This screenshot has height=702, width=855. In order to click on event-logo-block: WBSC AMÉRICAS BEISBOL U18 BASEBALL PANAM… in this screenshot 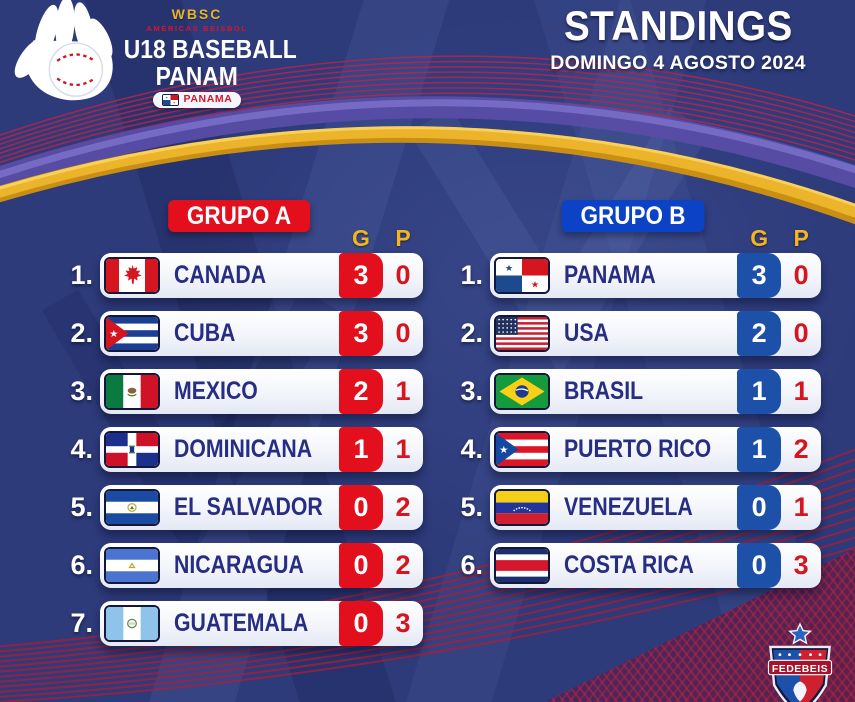, I will do `click(204, 58)`.